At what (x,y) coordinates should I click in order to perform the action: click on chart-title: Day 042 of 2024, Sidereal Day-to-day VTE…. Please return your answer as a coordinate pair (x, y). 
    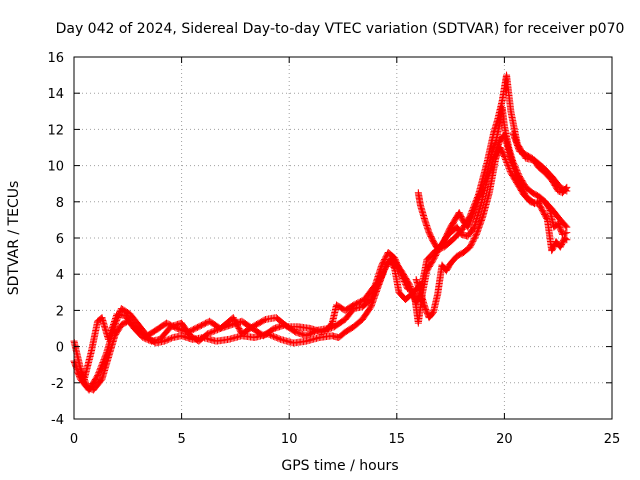
    Looking at the image, I should click on (340, 29).